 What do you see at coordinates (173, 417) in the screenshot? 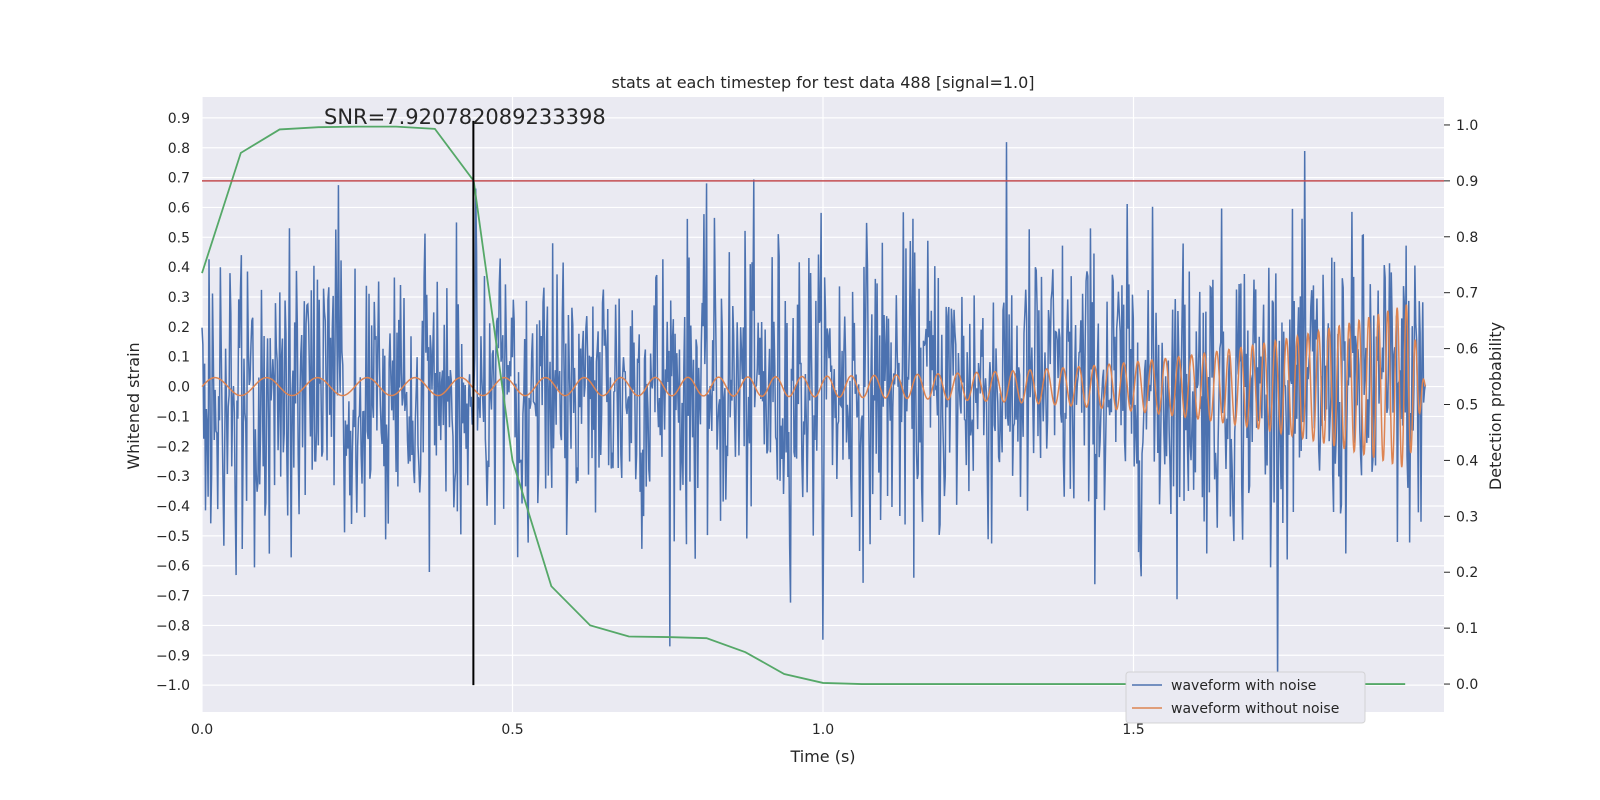
I see `y-tick-label: −0.1` at bounding box center [173, 417].